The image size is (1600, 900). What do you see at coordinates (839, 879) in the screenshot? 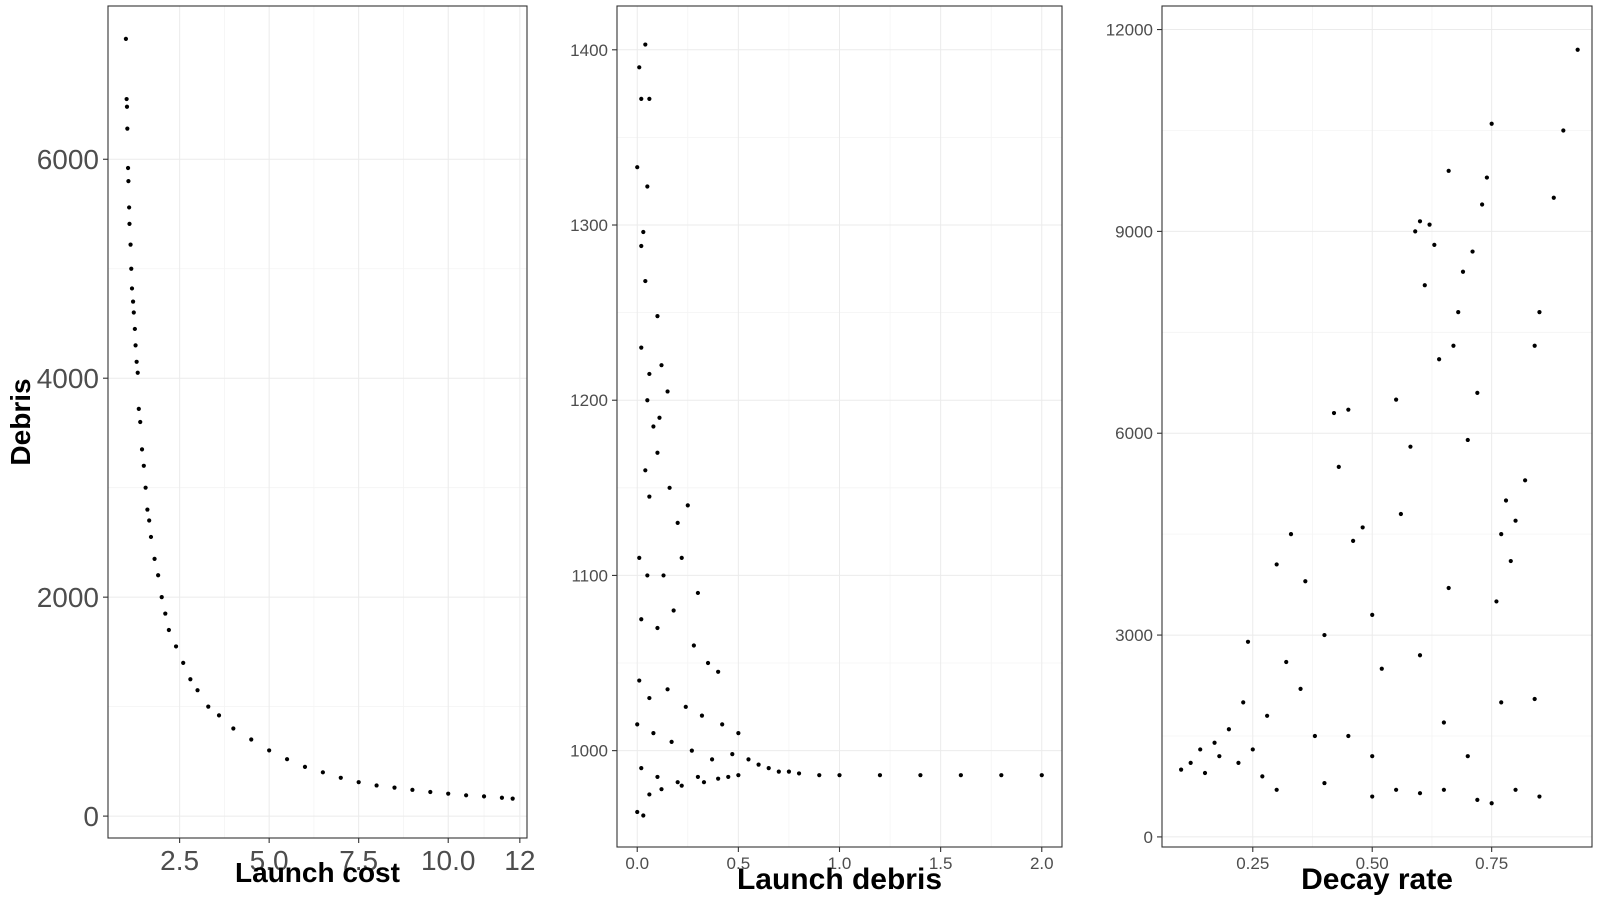
I see `x-axis-title: Launch debris` at bounding box center [839, 879].